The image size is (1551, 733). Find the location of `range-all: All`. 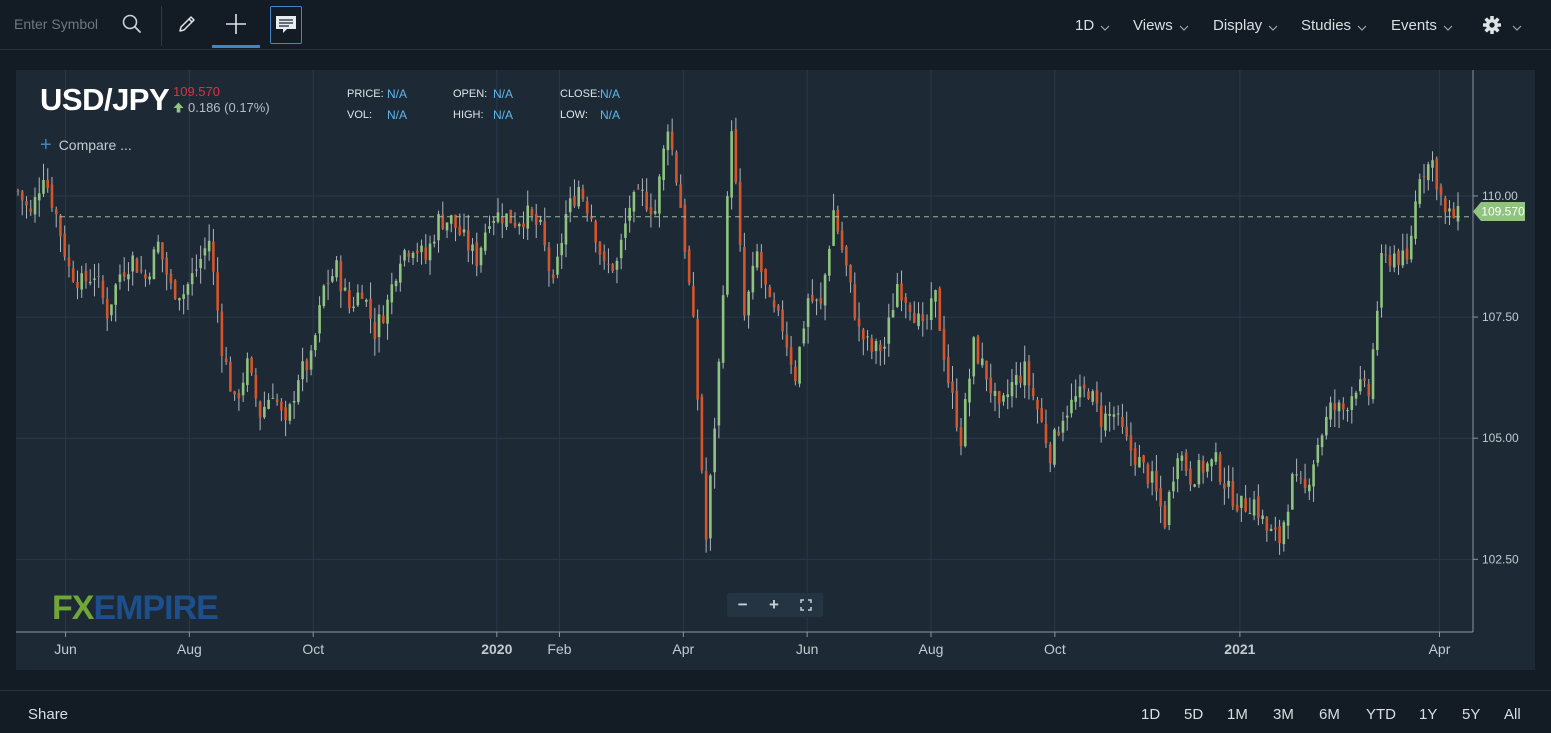

range-all: All is located at coordinates (1512, 714).